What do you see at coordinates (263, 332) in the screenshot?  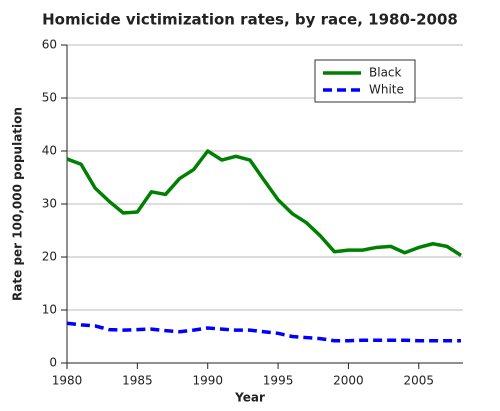 I see `data-line` at bounding box center [263, 332].